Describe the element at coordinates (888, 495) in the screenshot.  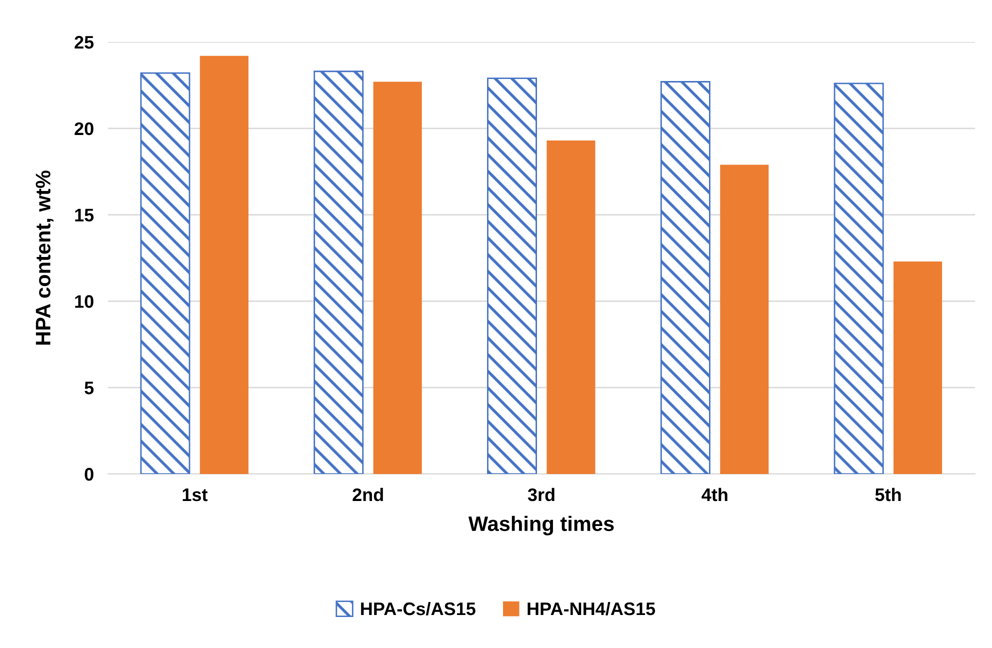
I see `x-tick-label: 5th` at that location.